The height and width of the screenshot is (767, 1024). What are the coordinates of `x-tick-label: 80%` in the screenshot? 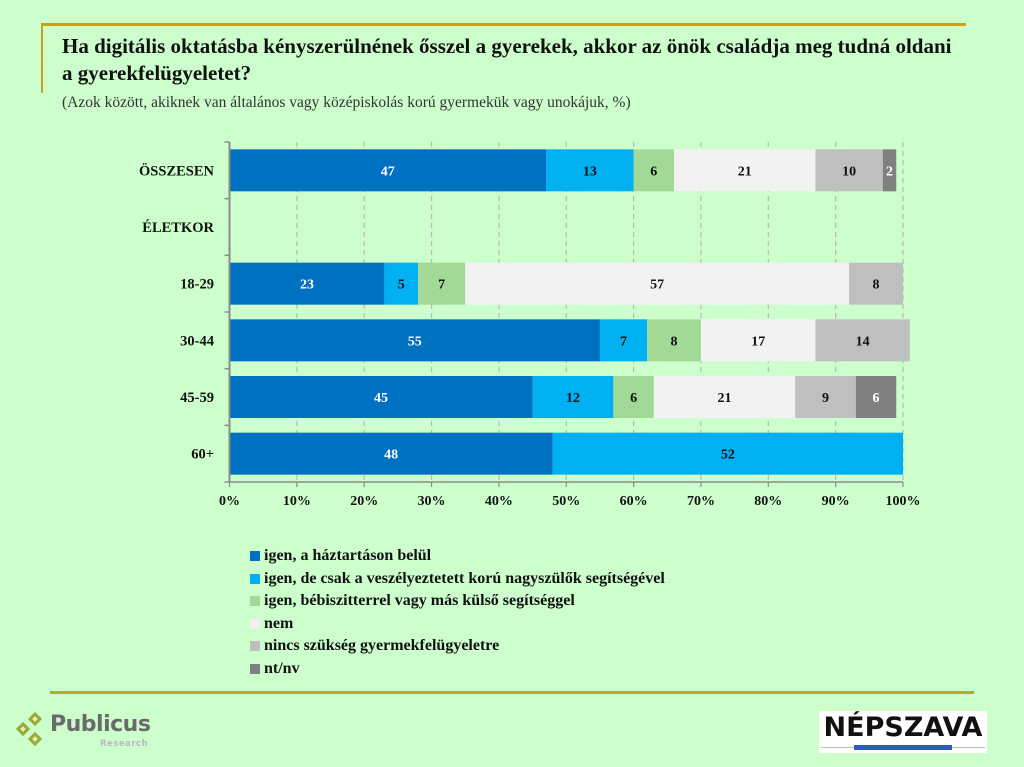 It's located at (768, 501).